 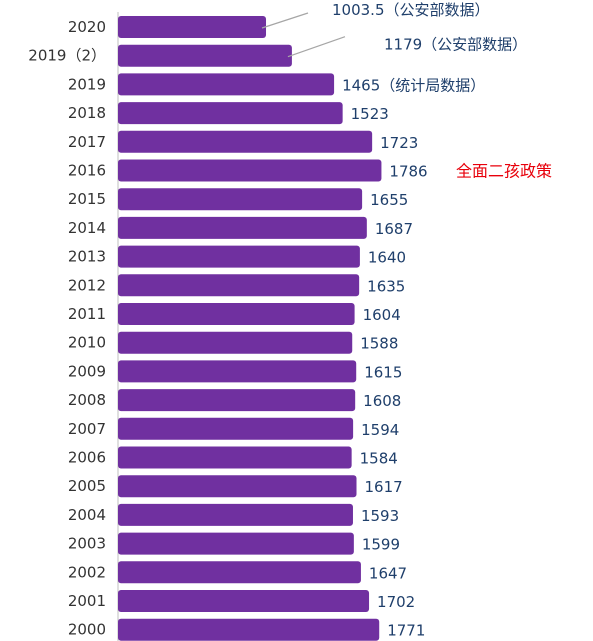 What do you see at coordinates (87, 314) in the screenshot?
I see `category-label-10: 2011` at bounding box center [87, 314].